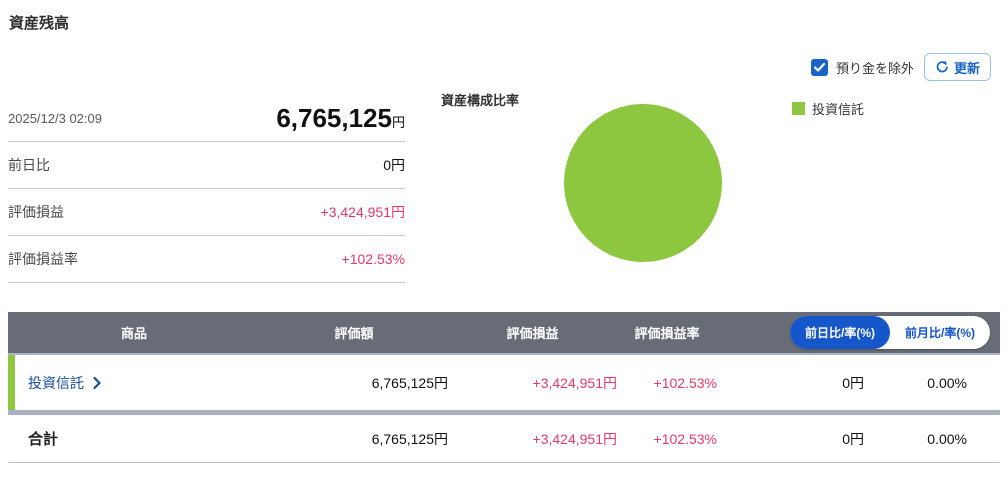  What do you see at coordinates (354, 333) in the screenshot?
I see `header-valuation: 評価額` at bounding box center [354, 333].